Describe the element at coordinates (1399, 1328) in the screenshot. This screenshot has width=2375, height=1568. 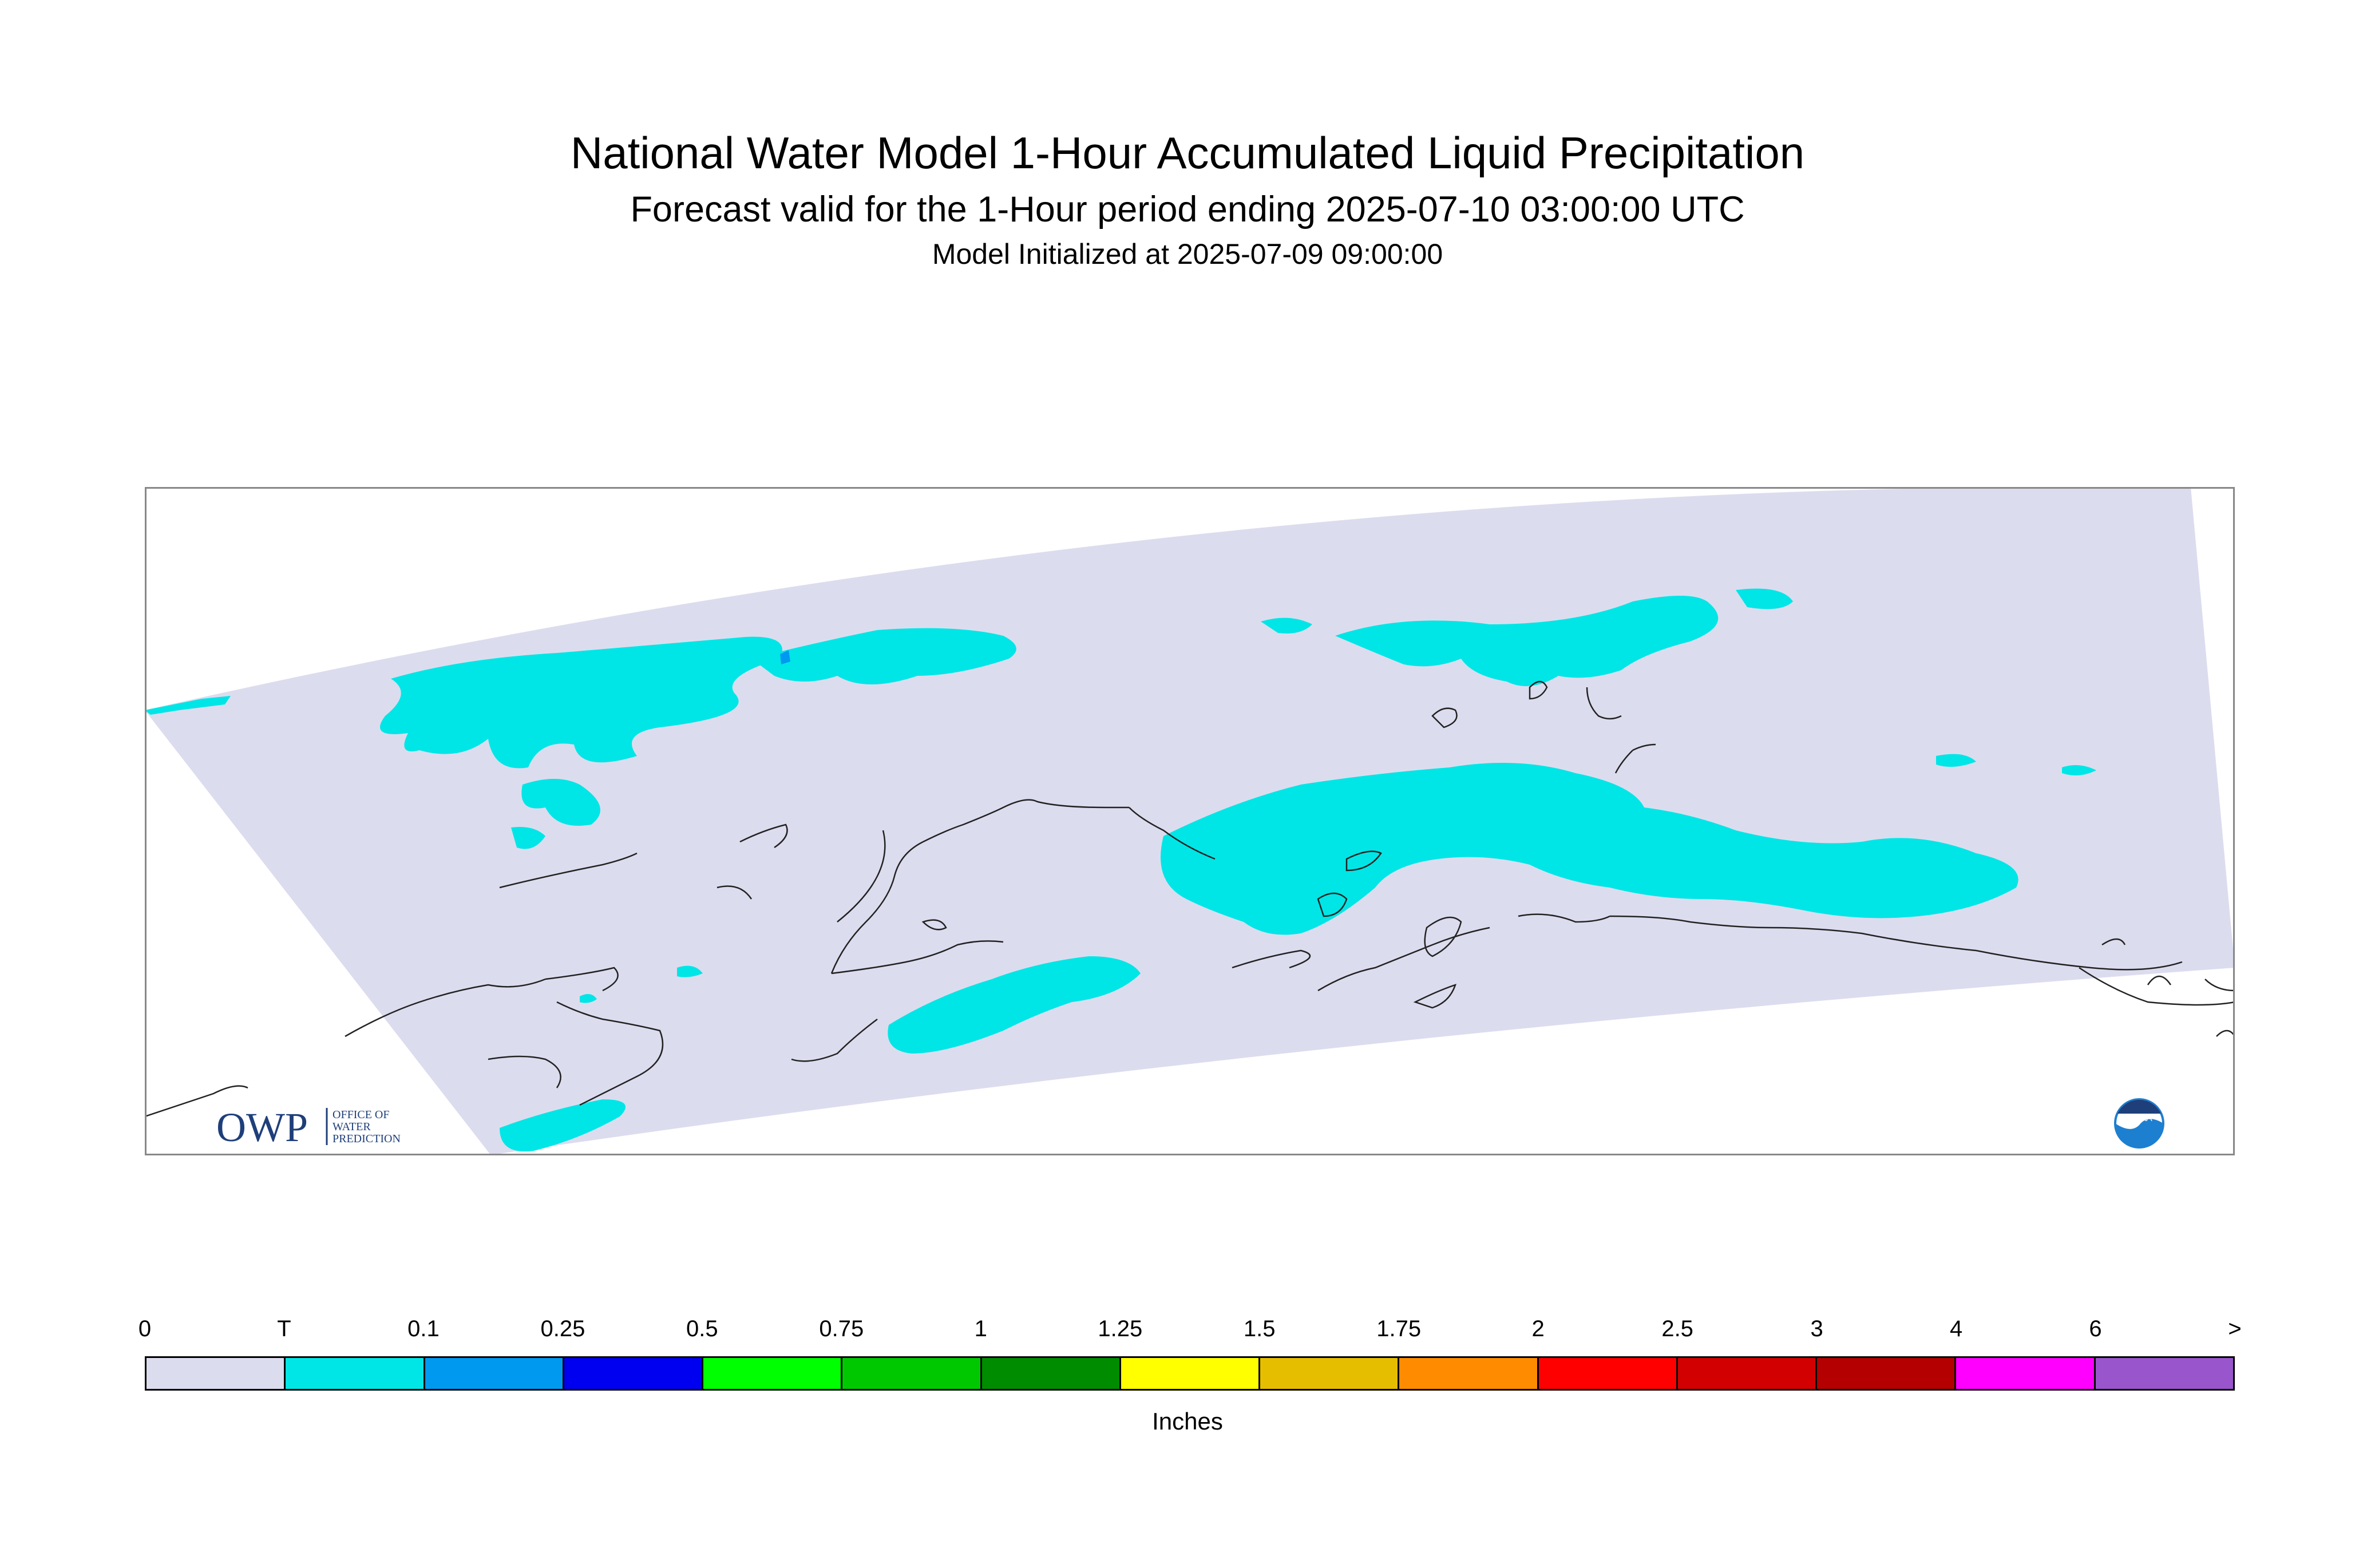
I see `legend-label-9: 1.75` at that location.